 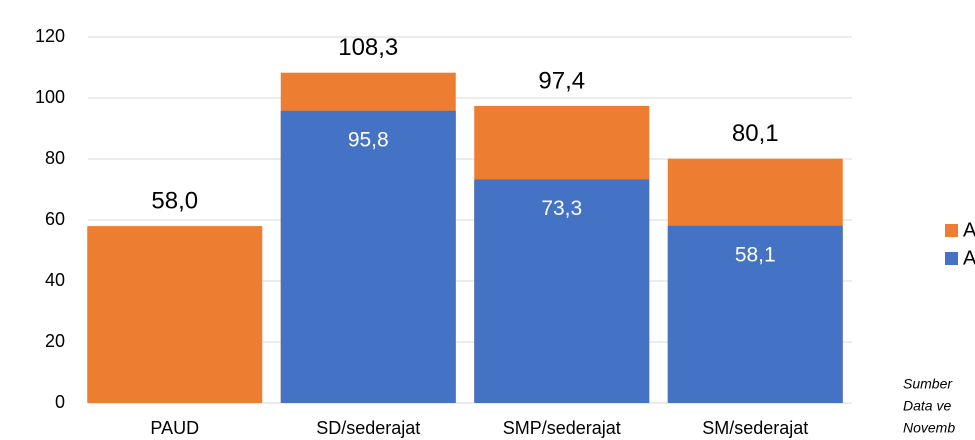 What do you see at coordinates (368, 139) in the screenshot?
I see `value-label: 95,8` at bounding box center [368, 139].